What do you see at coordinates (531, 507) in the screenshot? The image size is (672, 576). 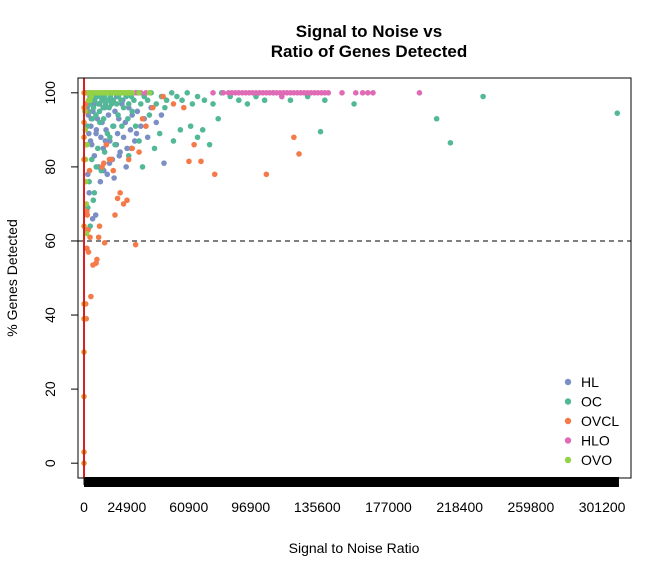 I see `x-tick-label: 259800` at bounding box center [531, 507].